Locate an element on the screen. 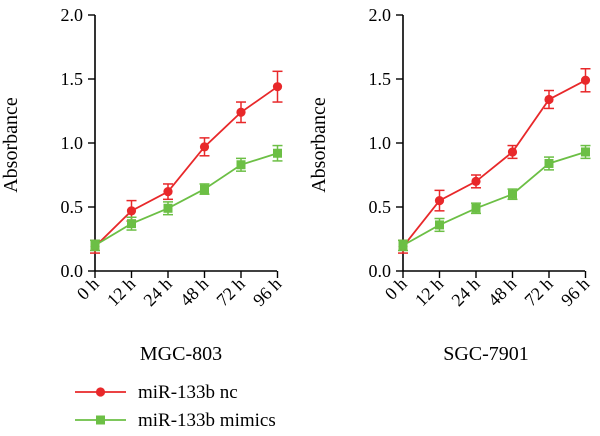 The image size is (600, 436). legend-item-mir-133b-nc: miR-133b nc is located at coordinates (156, 392).